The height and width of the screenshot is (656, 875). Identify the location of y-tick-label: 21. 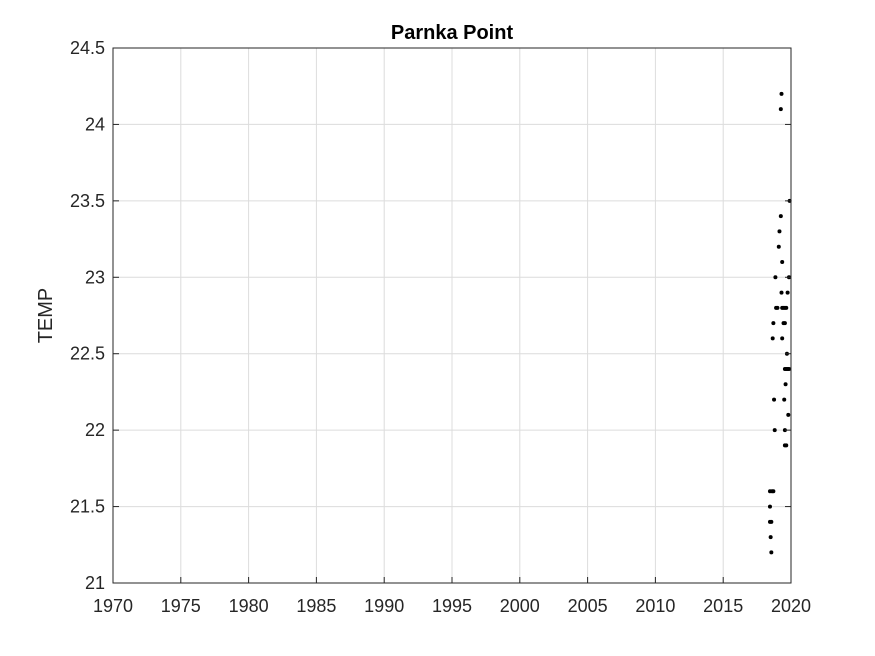
(95, 583).